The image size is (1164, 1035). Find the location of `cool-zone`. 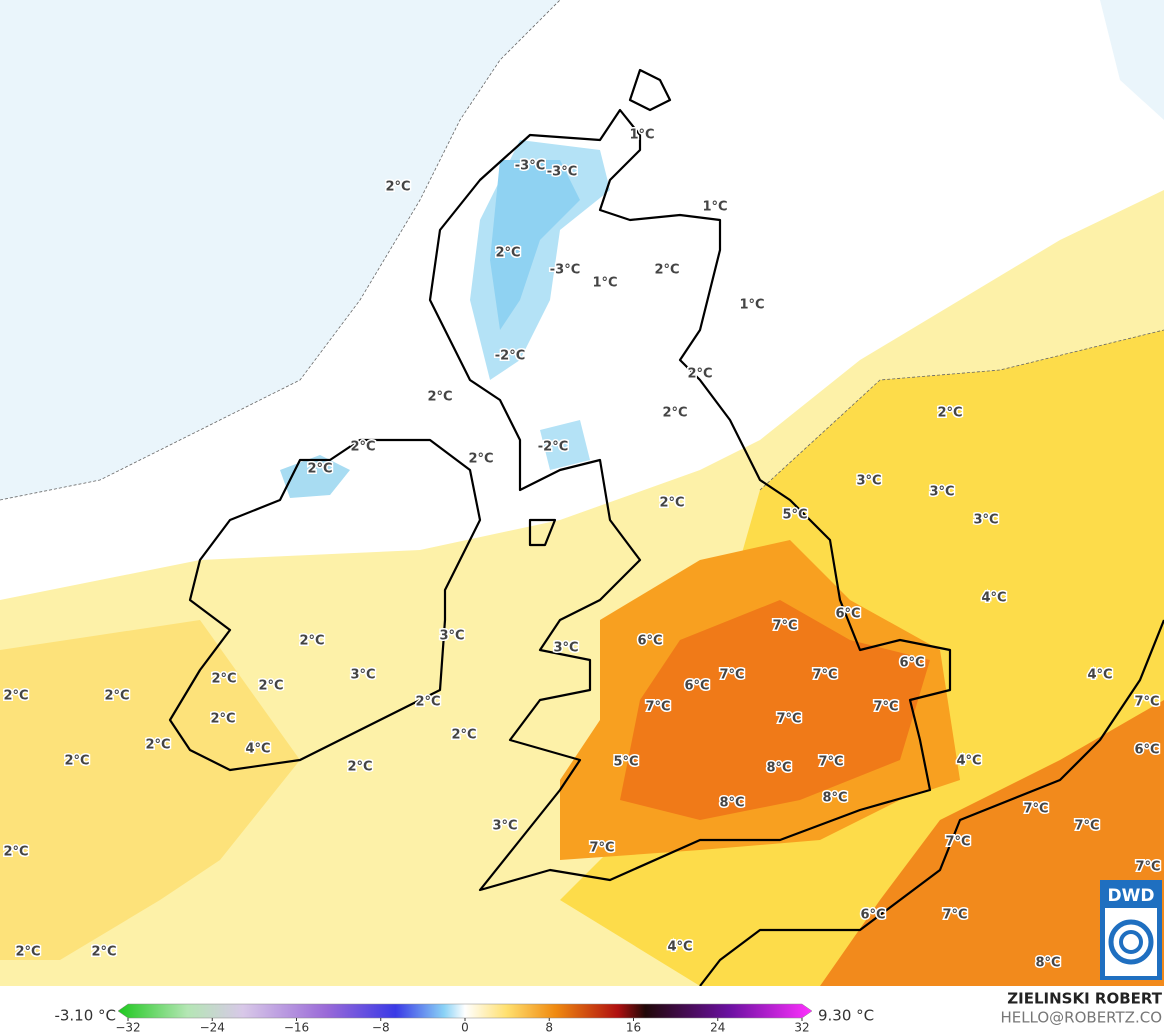

cool-zone is located at coordinates (1132, 60).